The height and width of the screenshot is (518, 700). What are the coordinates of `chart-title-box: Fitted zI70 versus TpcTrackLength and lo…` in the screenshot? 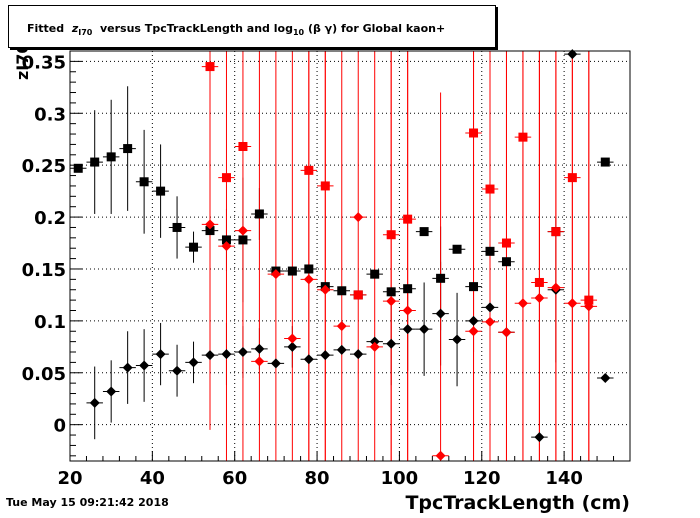 It's located at (252, 26).